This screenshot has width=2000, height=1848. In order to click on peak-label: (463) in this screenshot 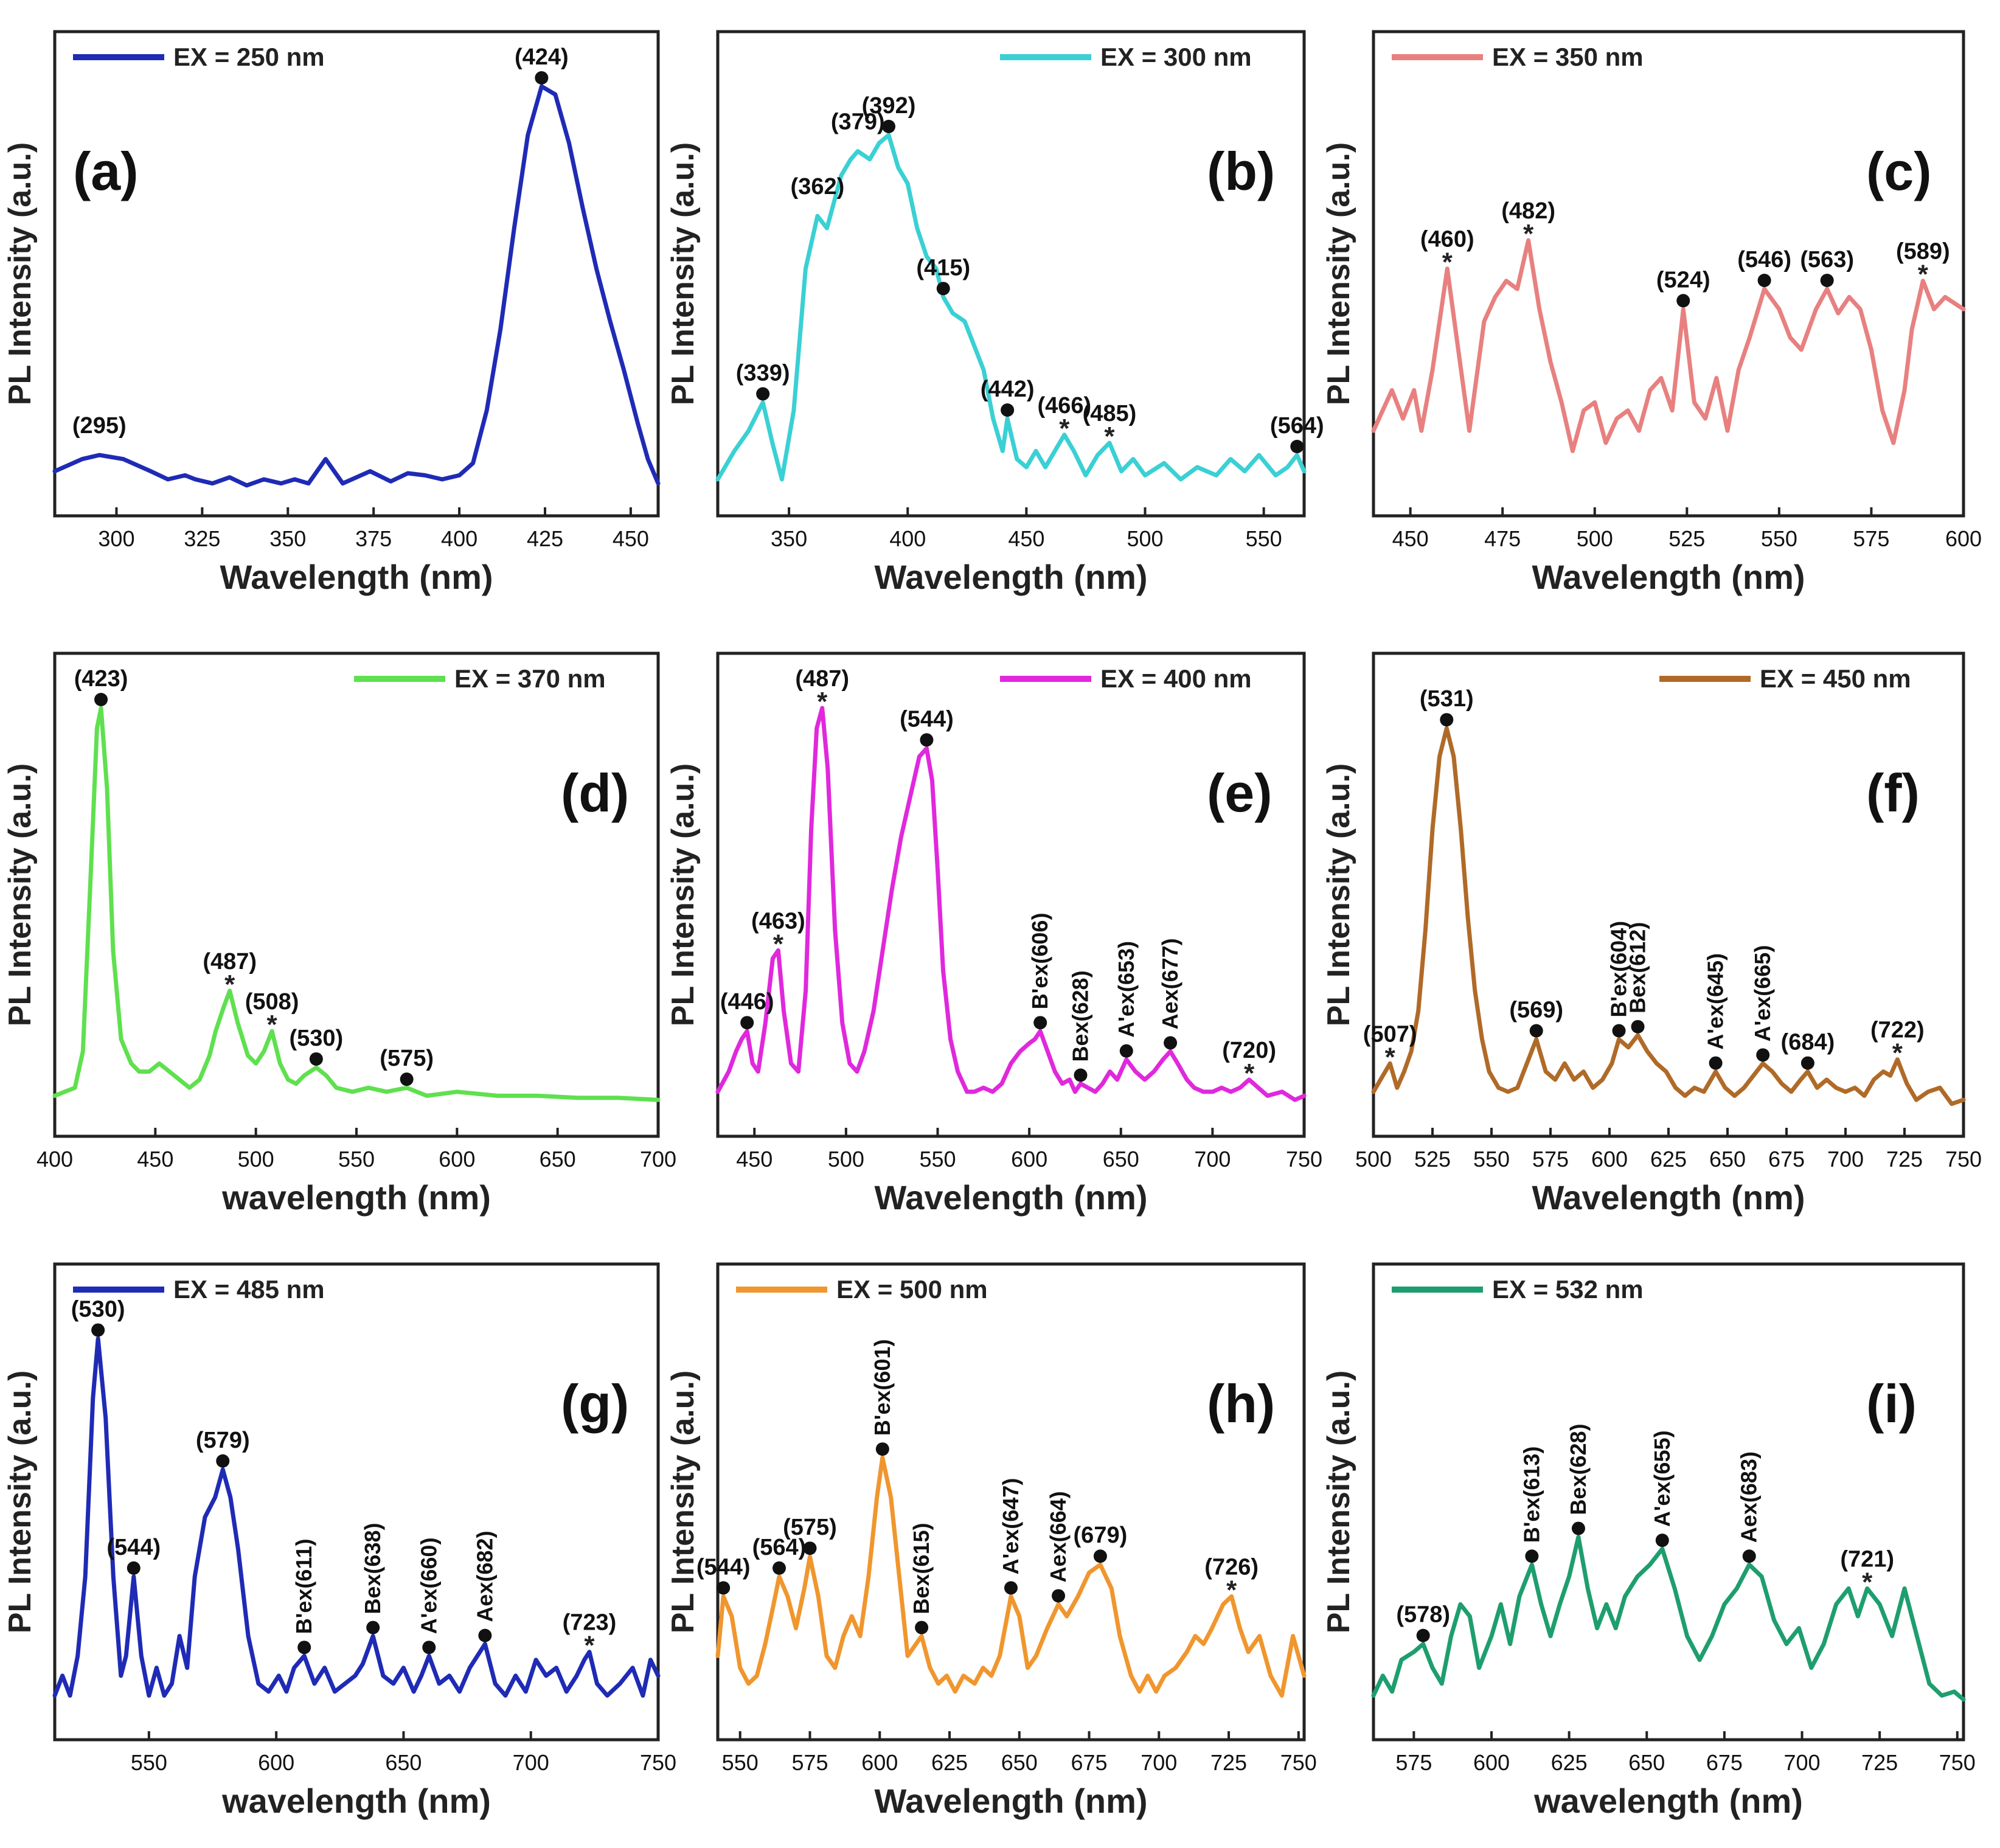, I will do `click(778, 921)`.